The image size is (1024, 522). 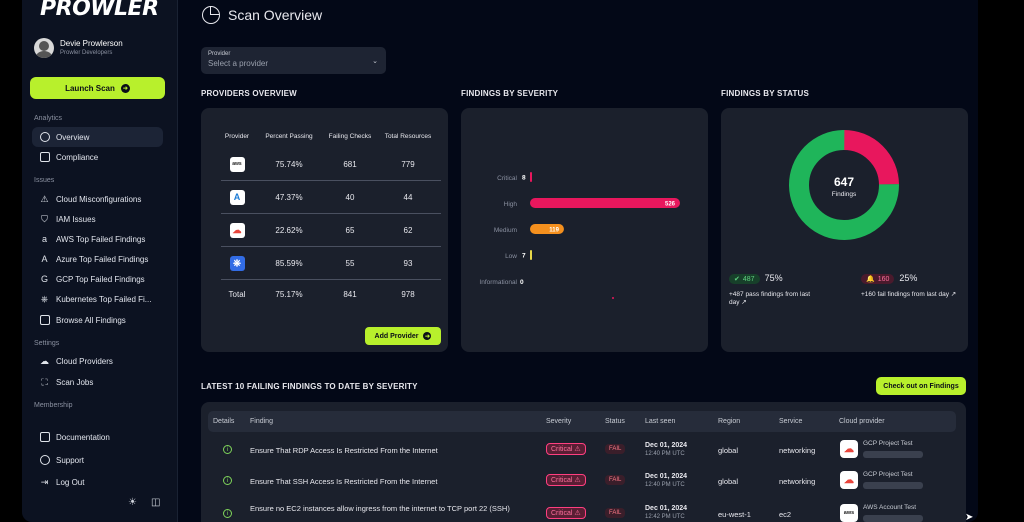 What do you see at coordinates (48, 118) in the screenshot?
I see `section-analytics: Analytics` at bounding box center [48, 118].